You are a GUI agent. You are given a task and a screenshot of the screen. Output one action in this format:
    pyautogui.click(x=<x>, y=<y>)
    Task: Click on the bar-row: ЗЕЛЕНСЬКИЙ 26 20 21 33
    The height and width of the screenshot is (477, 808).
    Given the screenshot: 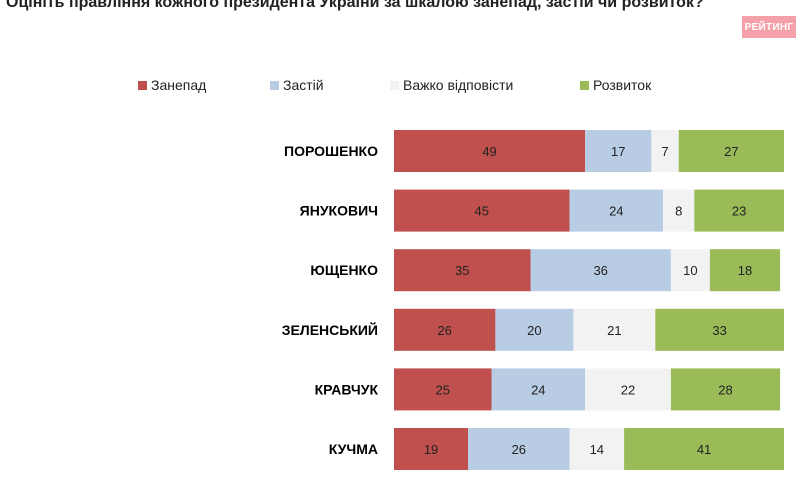 What is the action you would take?
    pyautogui.click(x=533, y=329)
    